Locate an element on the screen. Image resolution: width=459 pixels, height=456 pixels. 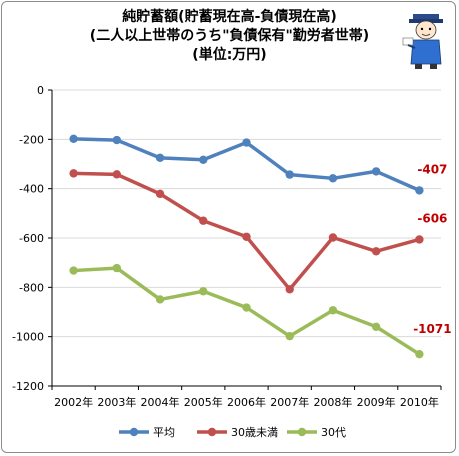
chart-title-line-2: (二人以上世帯のうち"負債保有"勤労者世帯) is located at coordinates (229, 36).